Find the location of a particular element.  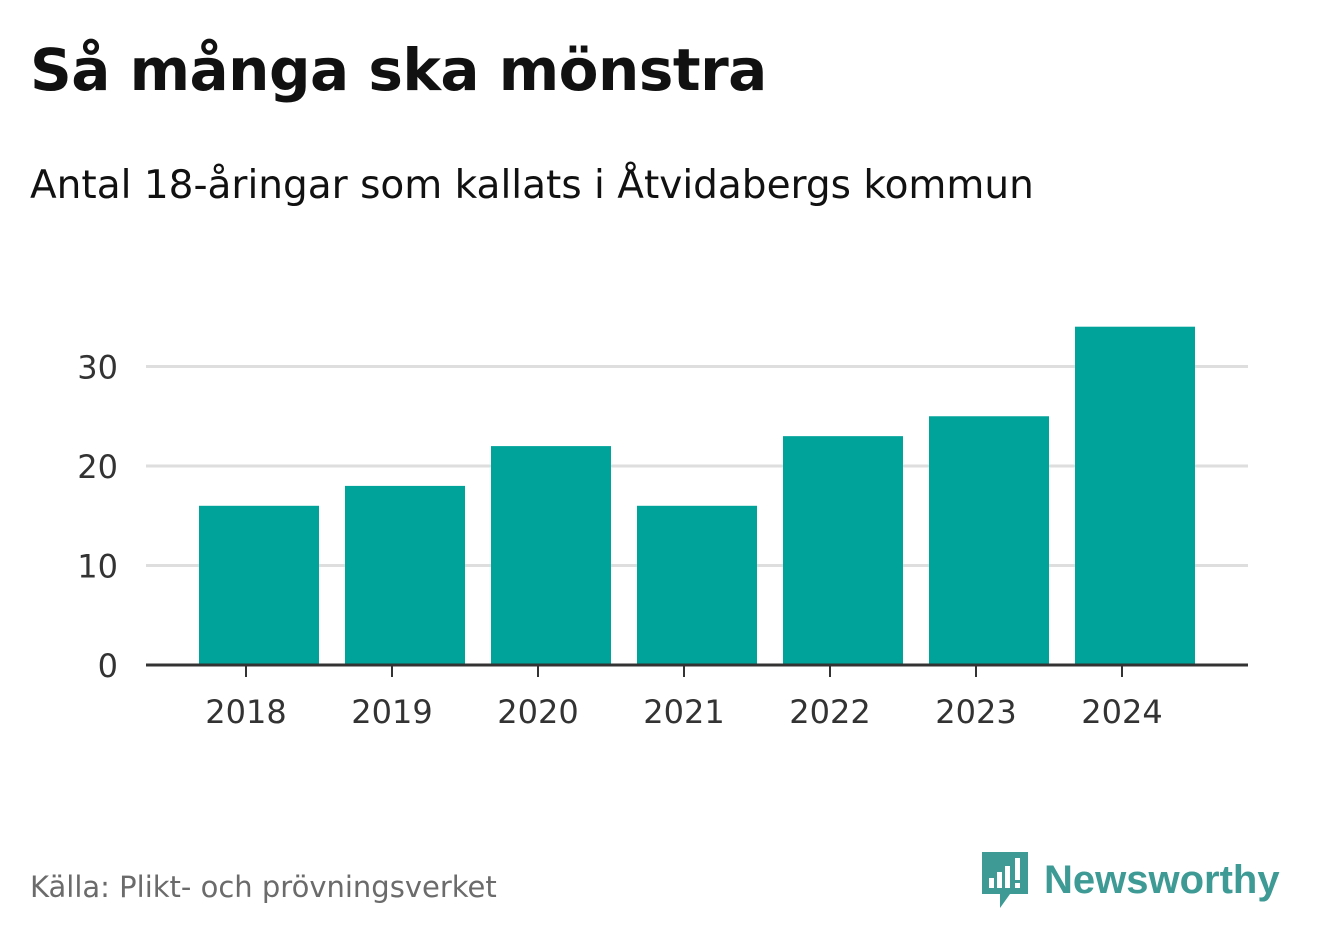

bar-2023 is located at coordinates (989, 540).